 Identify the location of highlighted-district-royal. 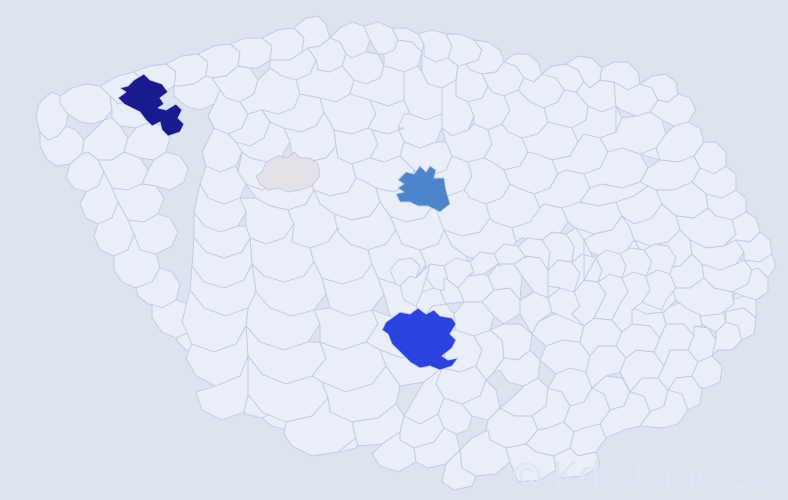
(420, 339).